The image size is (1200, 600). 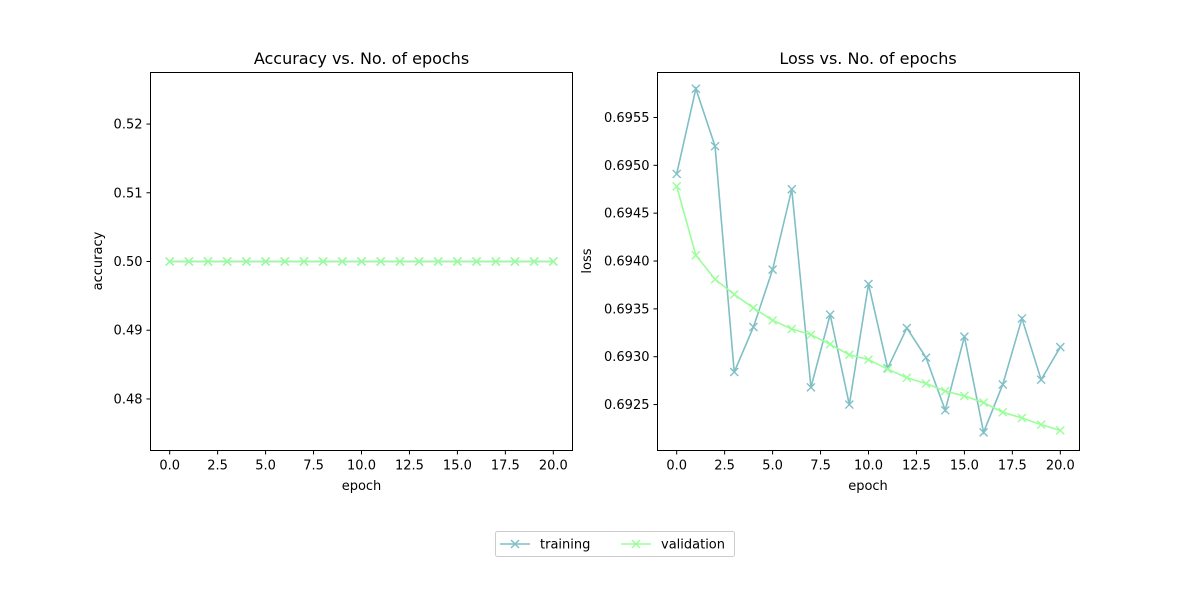 I want to click on loss-y-tick-label: 0.6930, so click(x=627, y=357).